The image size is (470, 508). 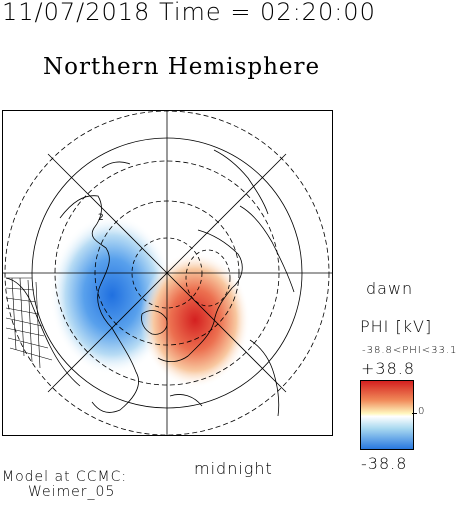 I want to click on map-title: Northern Hemisphere, so click(x=182, y=67).